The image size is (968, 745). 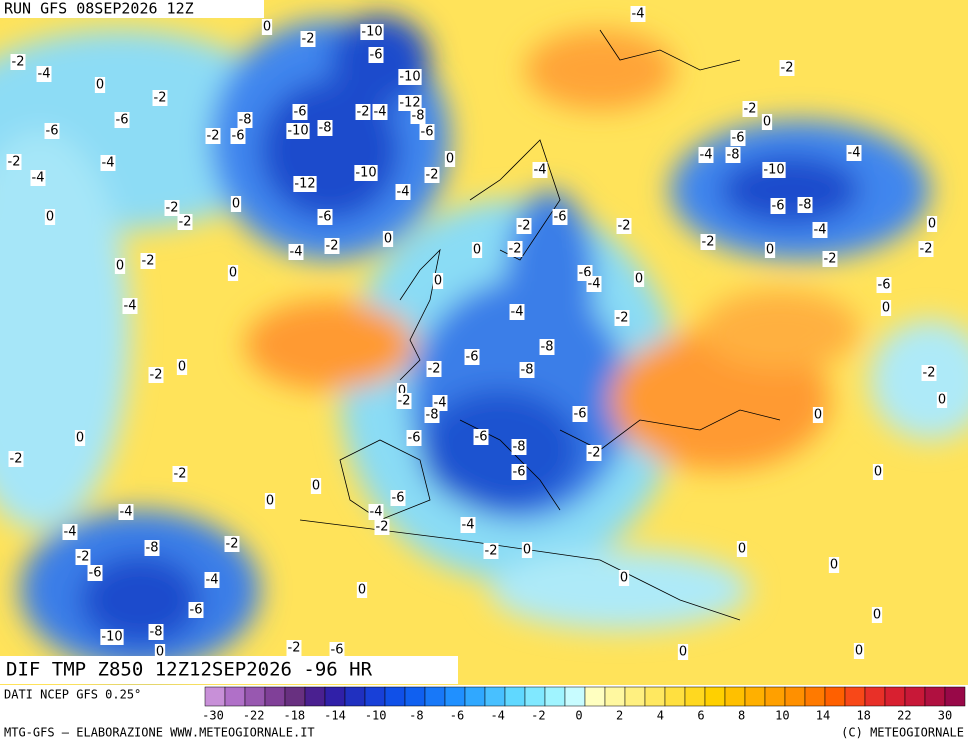 I want to click on title-box, so click(x=229, y=670).